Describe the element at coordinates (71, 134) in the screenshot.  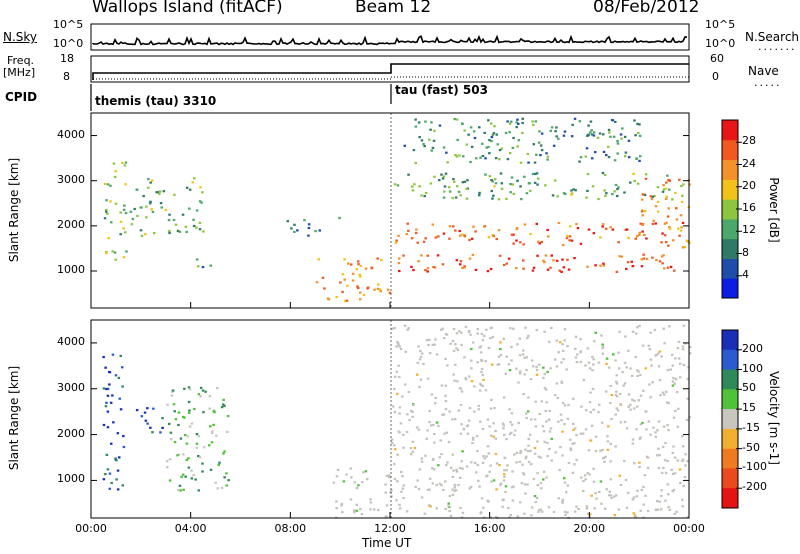
I see `y-tick-label: 4000` at that location.